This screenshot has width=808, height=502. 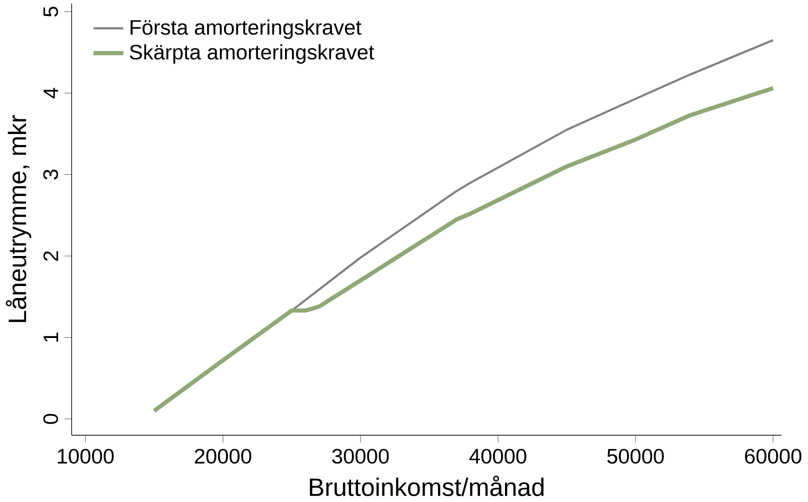 I want to click on y-tick-label: 3, so click(x=50, y=175).